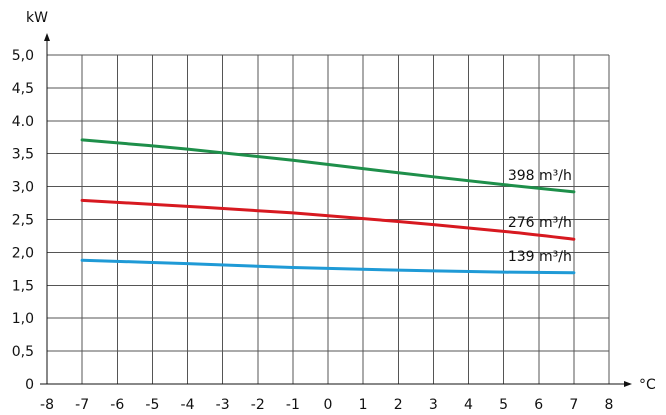  I want to click on y-tick-label: 5,0, so click(23, 56).